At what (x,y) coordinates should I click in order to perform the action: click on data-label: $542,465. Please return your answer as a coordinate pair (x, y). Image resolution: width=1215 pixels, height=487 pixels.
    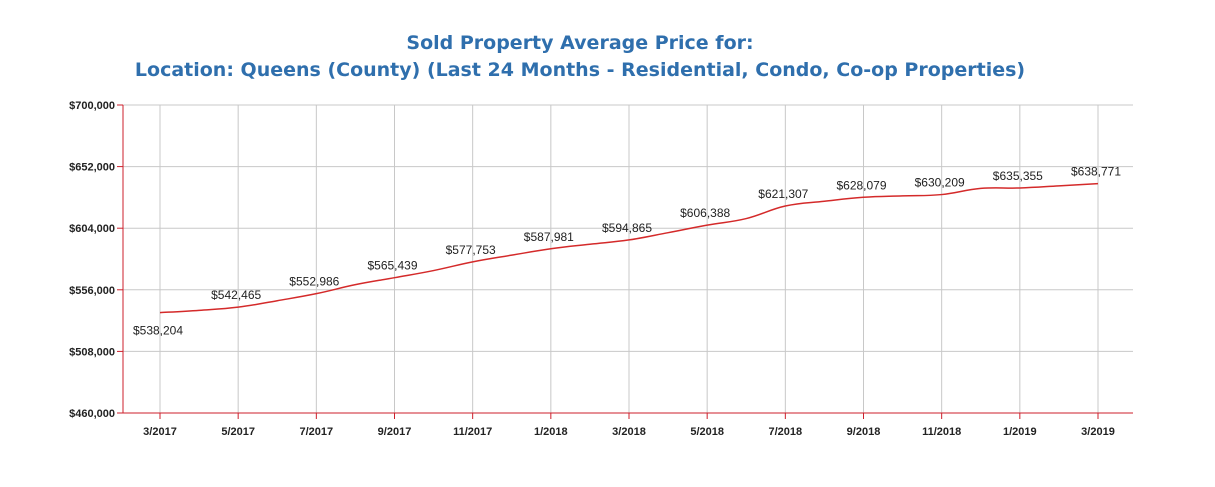
    Looking at the image, I should click on (236, 295).